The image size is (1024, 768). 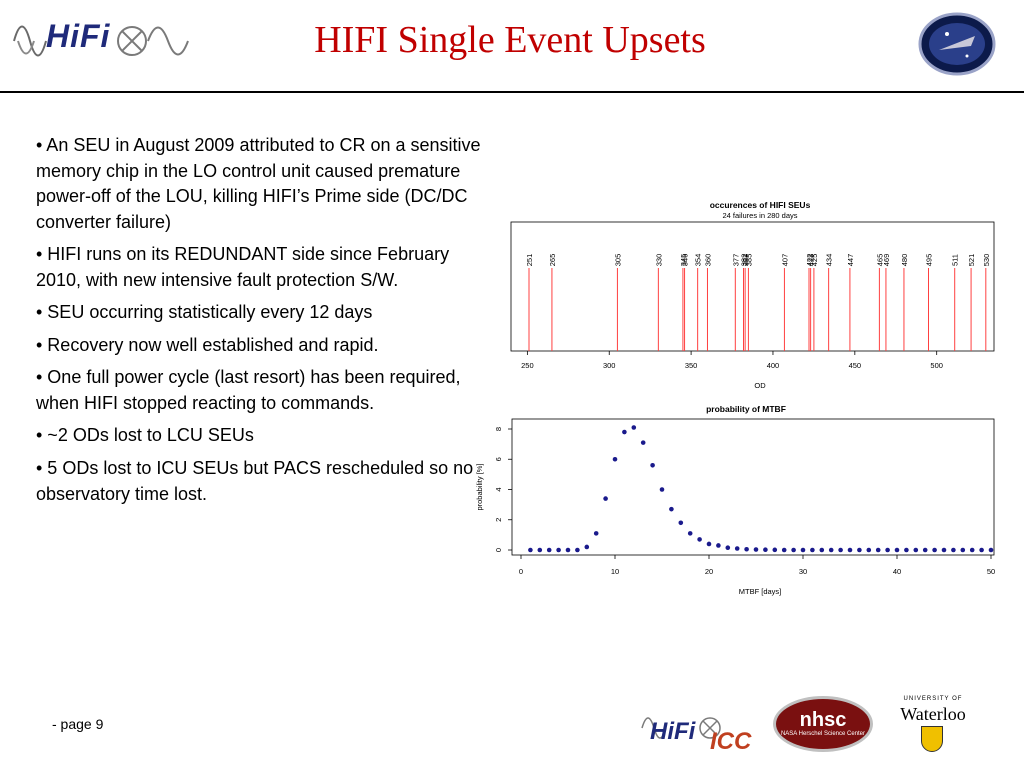 I want to click on seu-event-label: 251, so click(x=529, y=260).